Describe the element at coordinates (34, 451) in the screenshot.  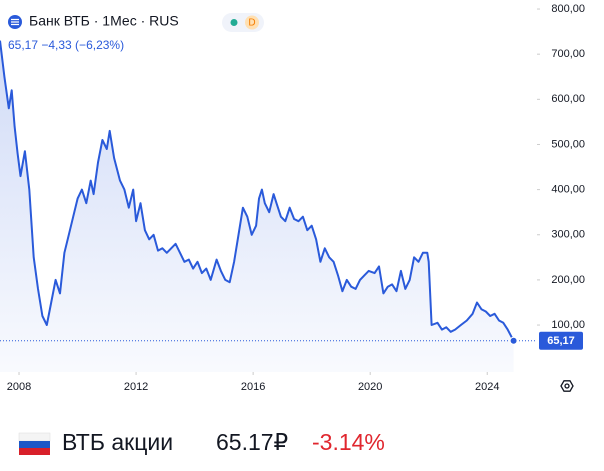
I see `flag-red` at that location.